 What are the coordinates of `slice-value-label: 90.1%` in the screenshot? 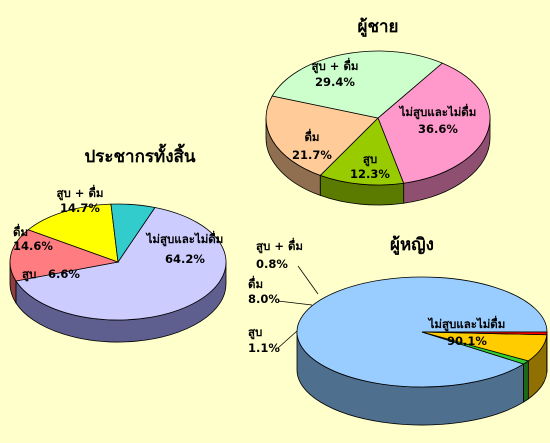 It's located at (467, 341).